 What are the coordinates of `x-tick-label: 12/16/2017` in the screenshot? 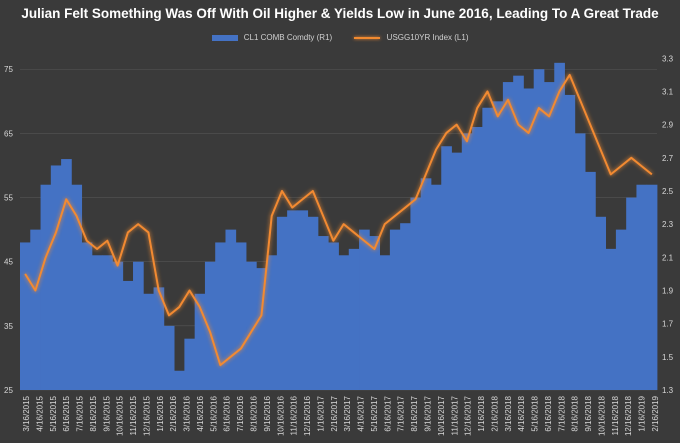 It's located at (468, 415).